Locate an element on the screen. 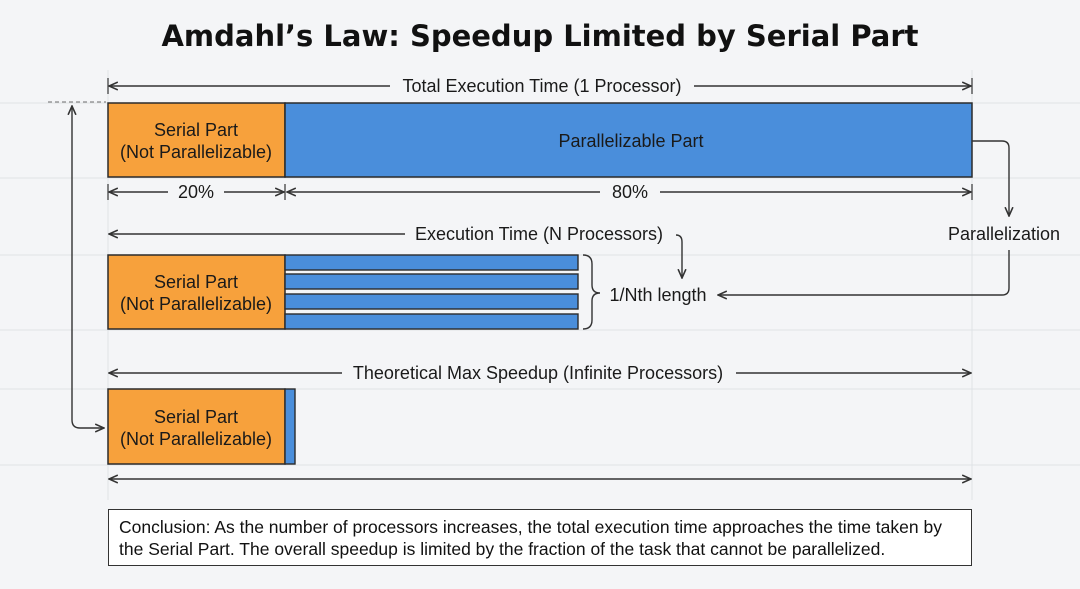 The width and height of the screenshot is (1080, 589). left-return-arrow is located at coordinates (77, 264).